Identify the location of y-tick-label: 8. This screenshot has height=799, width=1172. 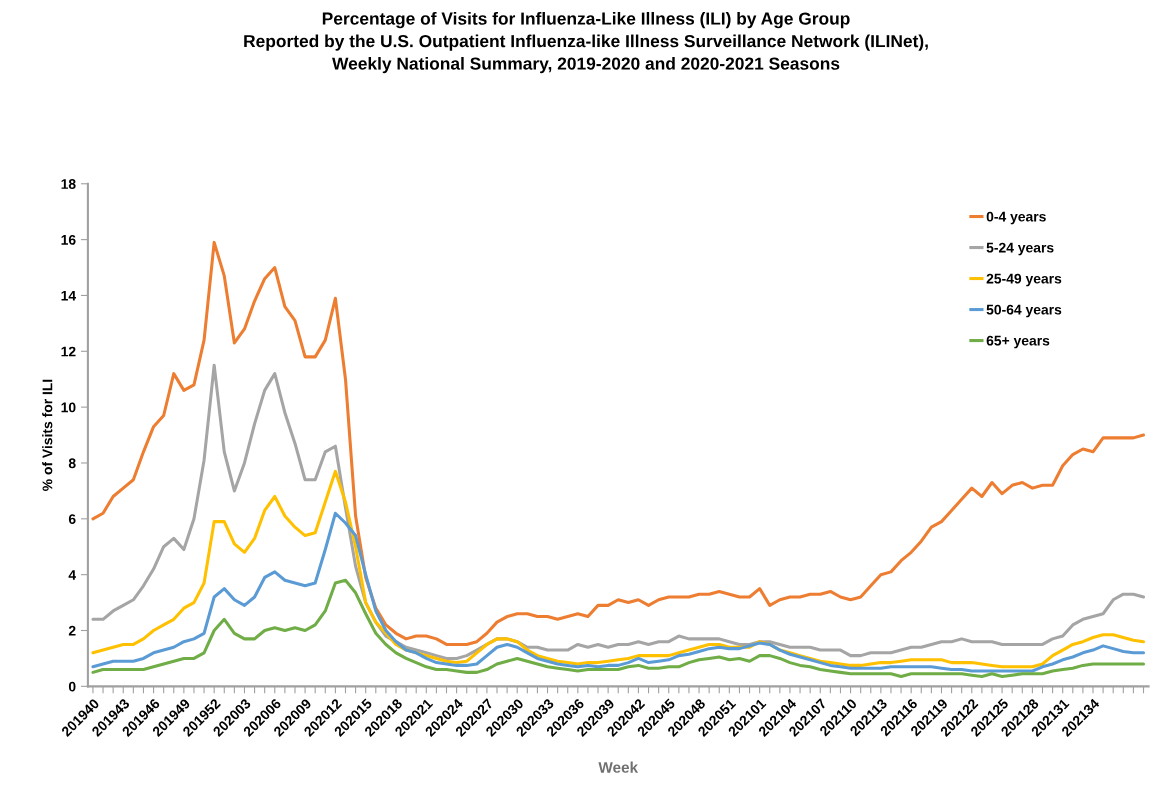
(72, 463).